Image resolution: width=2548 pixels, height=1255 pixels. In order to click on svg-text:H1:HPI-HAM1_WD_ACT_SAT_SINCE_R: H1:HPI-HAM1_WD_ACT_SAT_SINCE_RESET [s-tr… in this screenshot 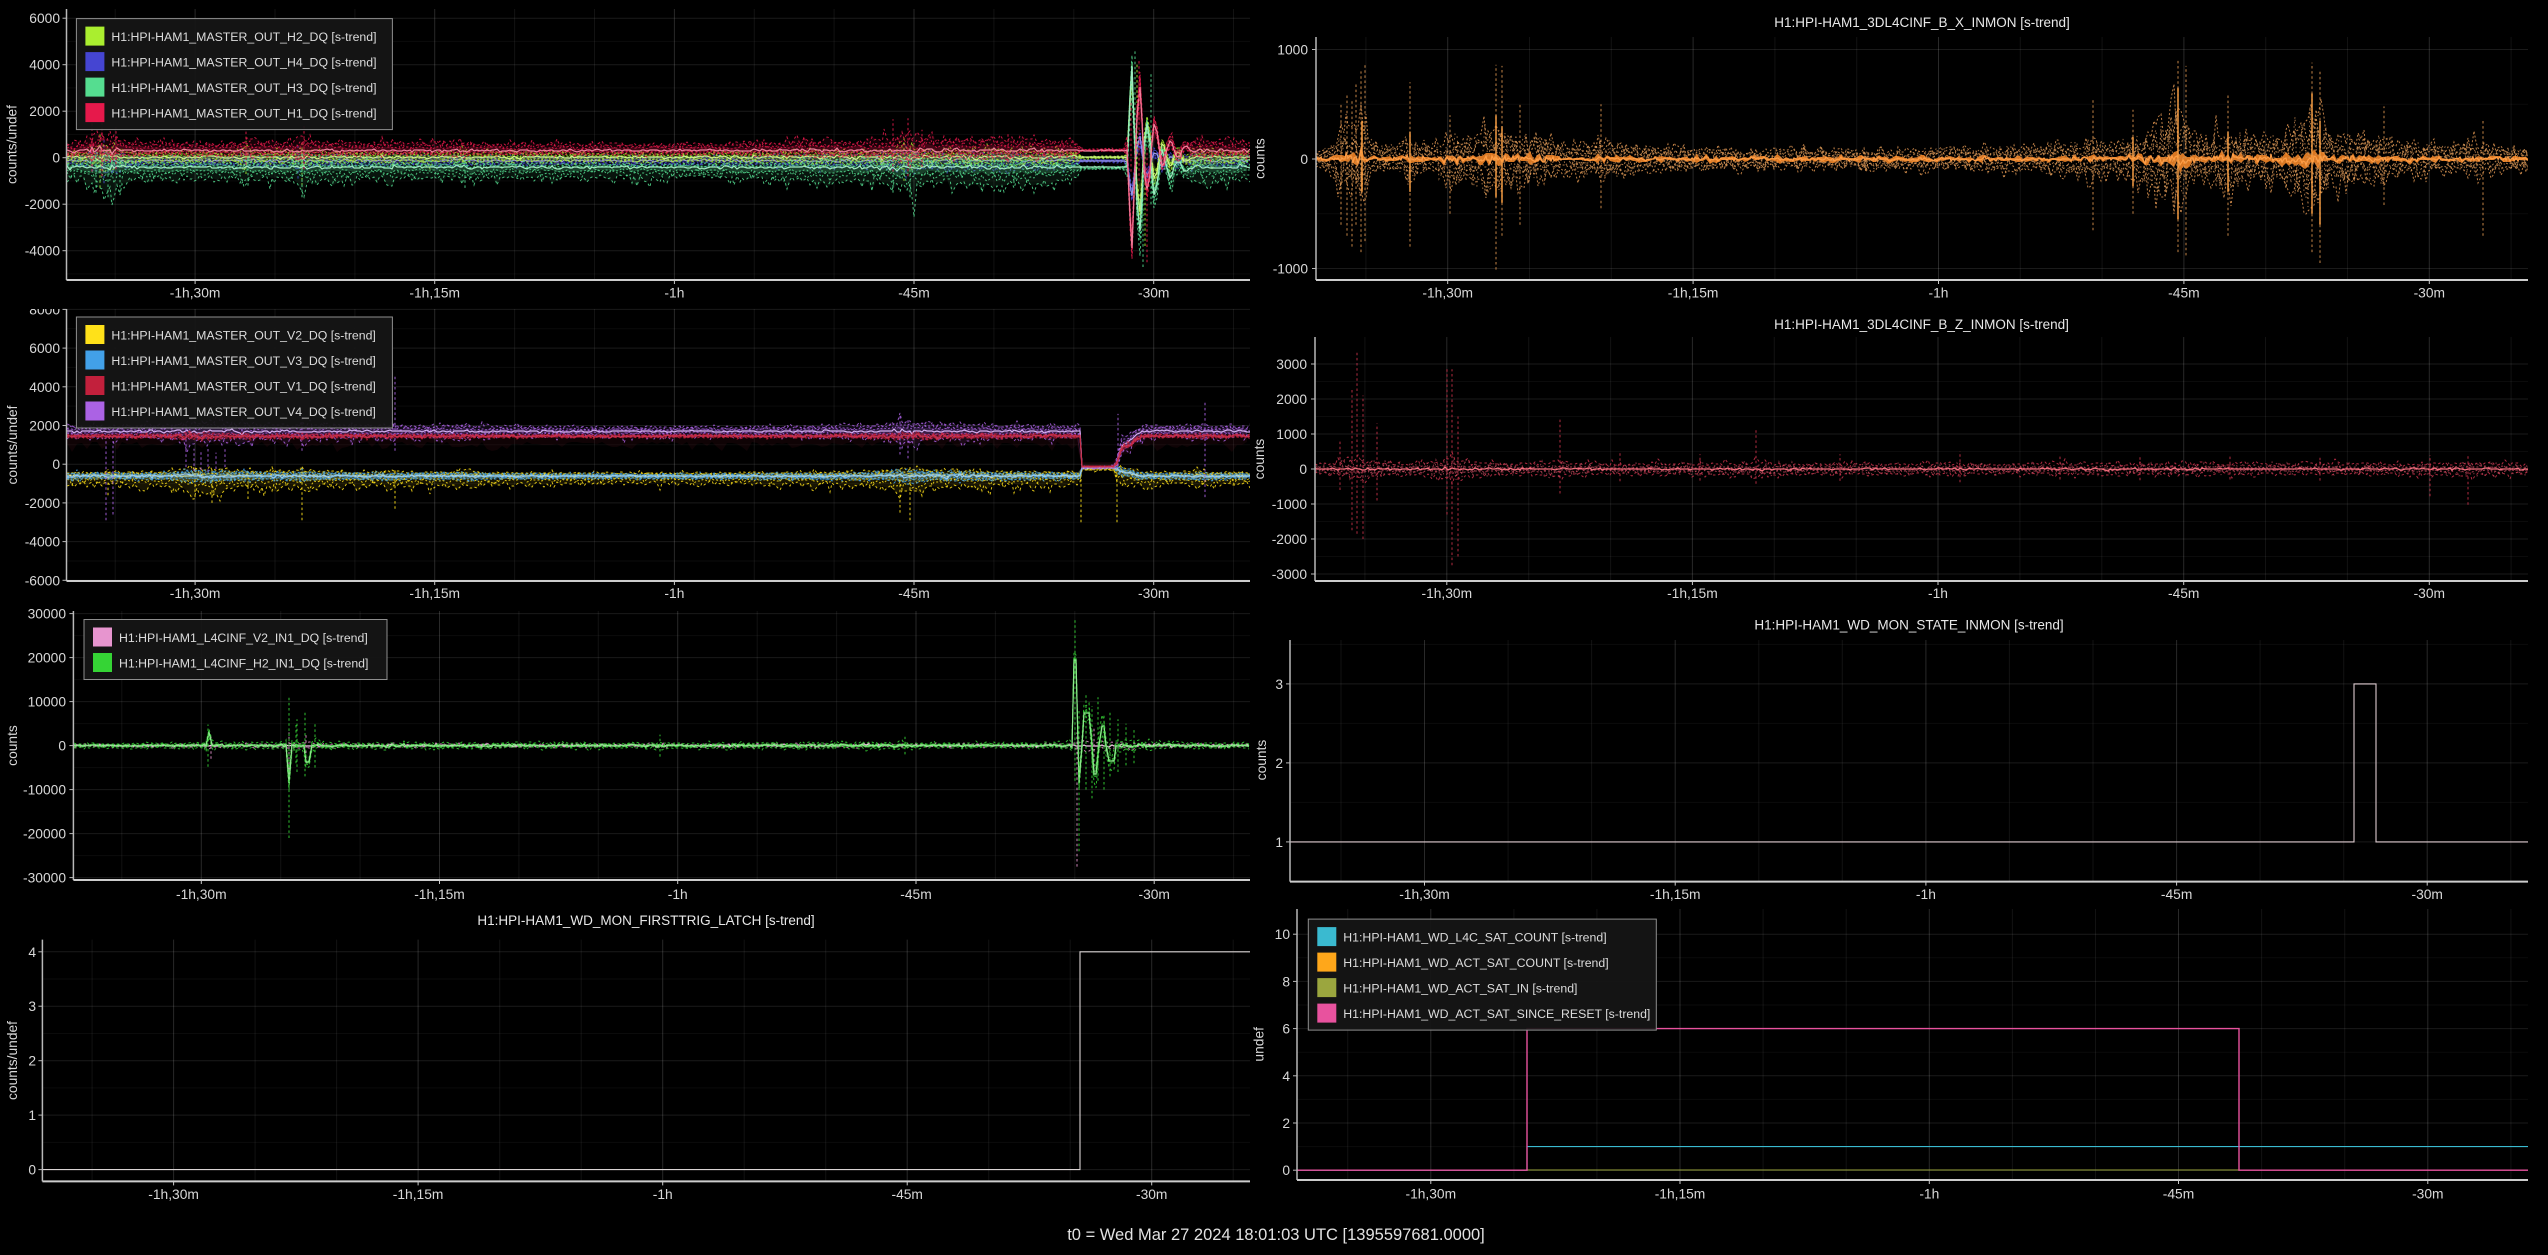, I will do `click(1496, 1014)`.